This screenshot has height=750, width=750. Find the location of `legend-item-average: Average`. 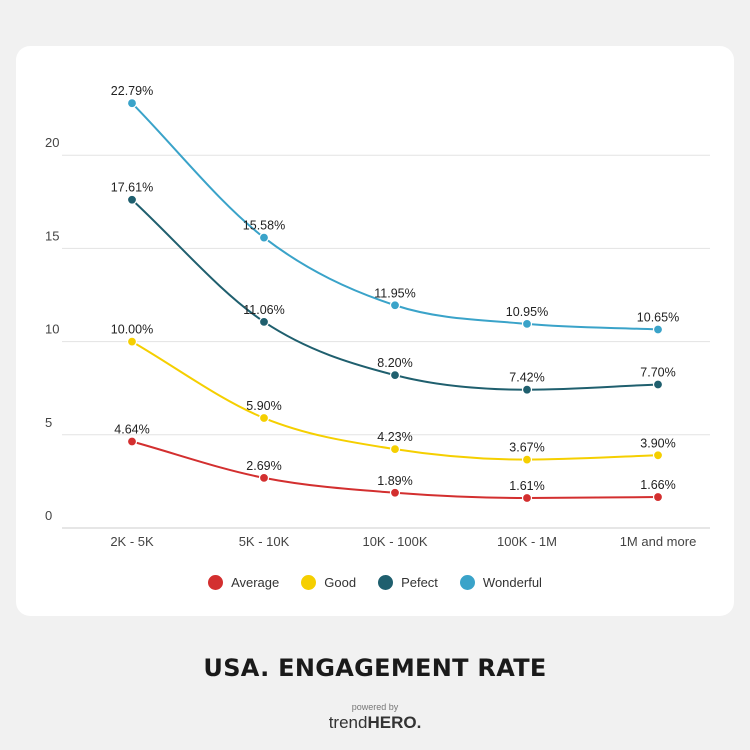

legend-item-average: Average is located at coordinates (244, 582).